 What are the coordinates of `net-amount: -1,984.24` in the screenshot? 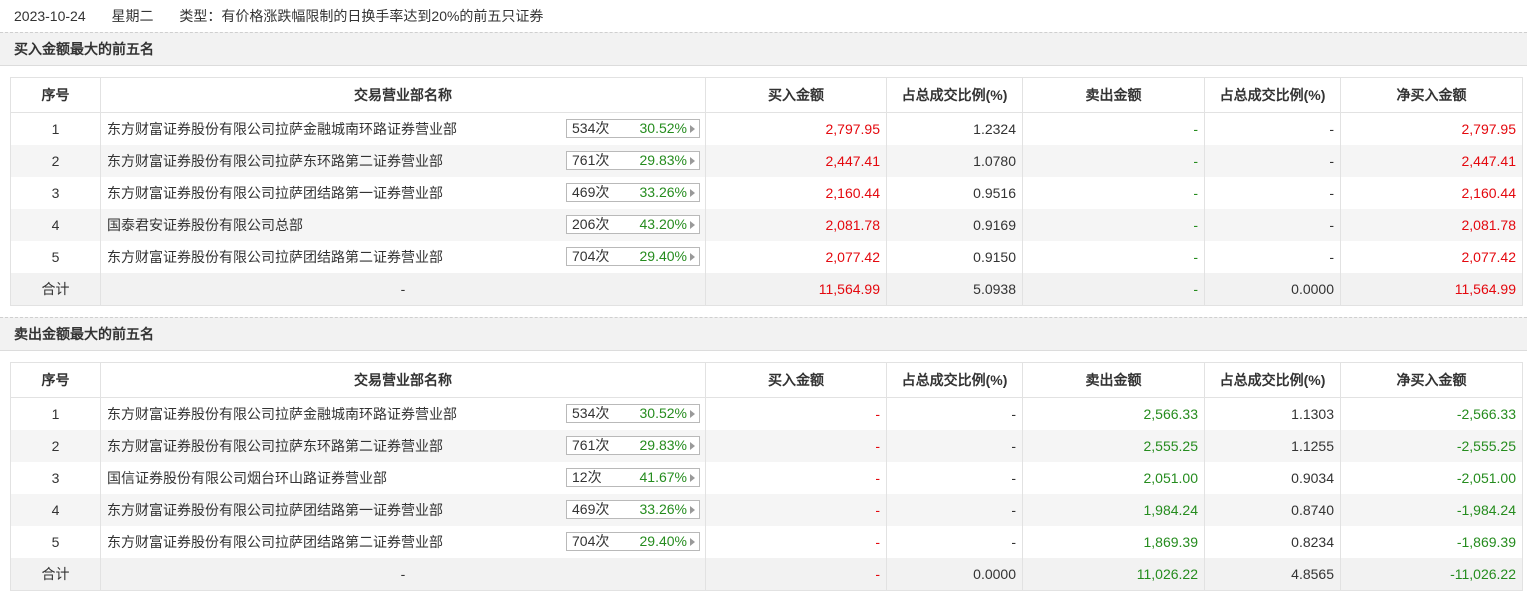 It's located at (1431, 510).